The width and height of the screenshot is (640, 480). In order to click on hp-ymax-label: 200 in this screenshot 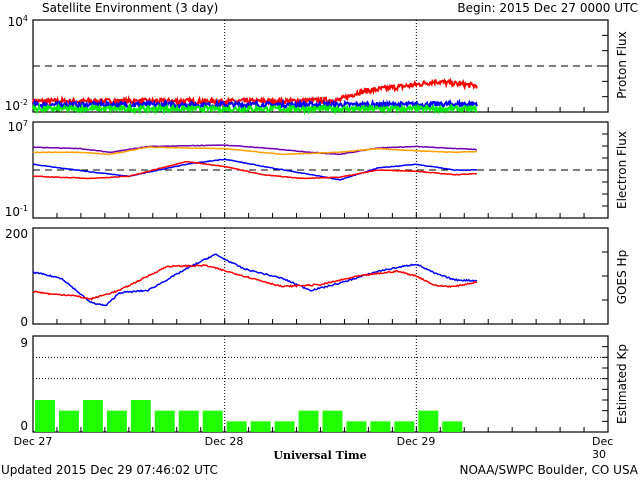, I will do `click(16, 234)`.